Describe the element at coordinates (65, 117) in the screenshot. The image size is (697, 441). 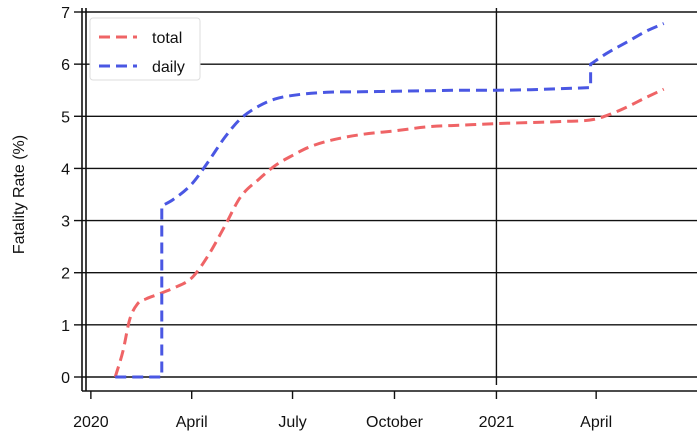
I see `y-tick-label: 5` at that location.